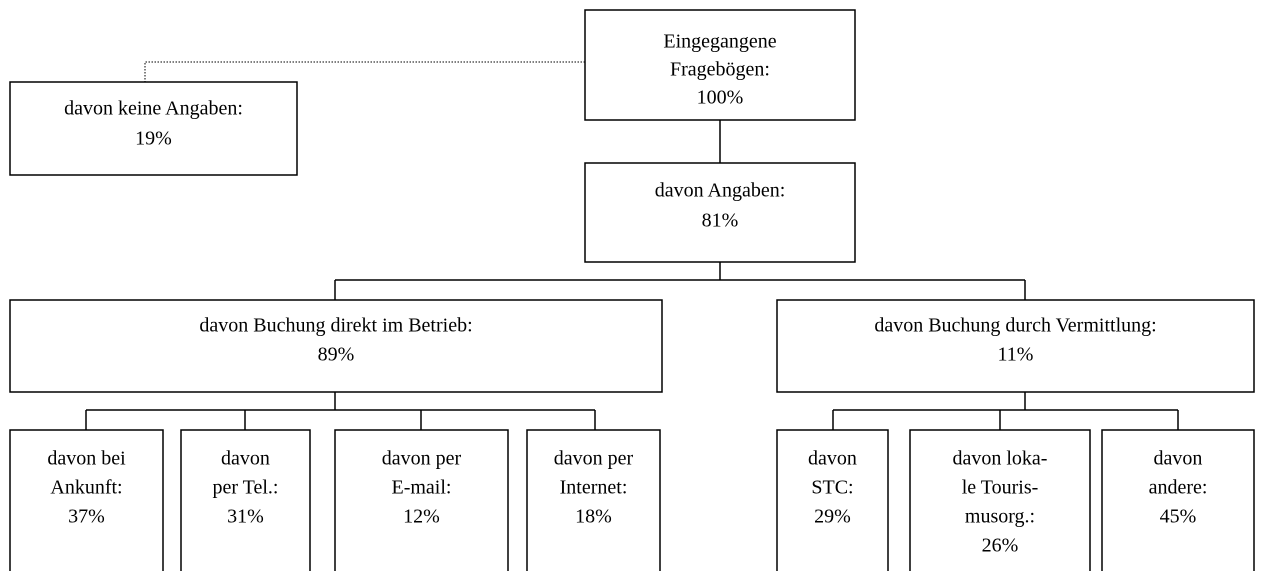  Describe the element at coordinates (1000, 459) in the screenshot. I see `node-label: davon loka-` at that location.